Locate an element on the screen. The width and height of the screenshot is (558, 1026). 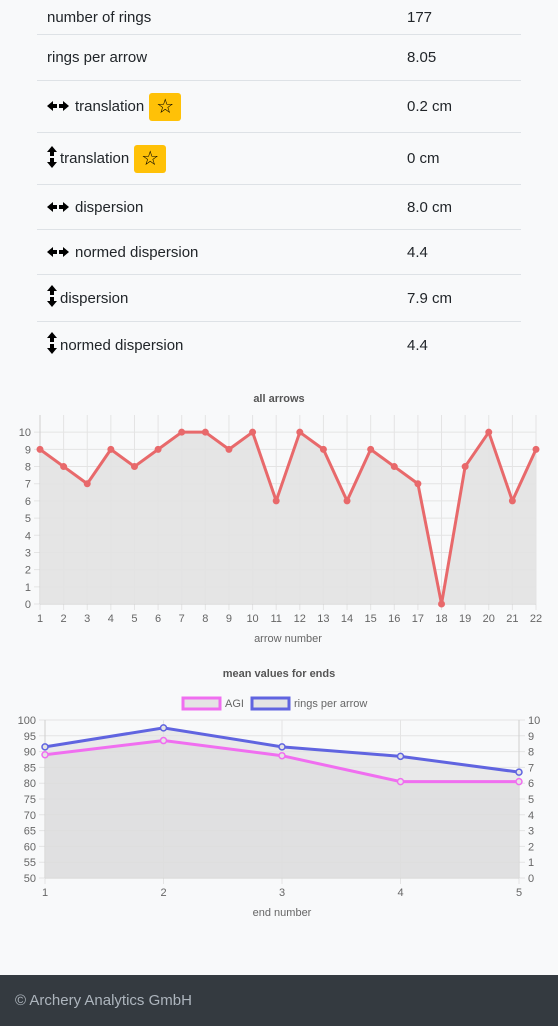
y-left-tick-label: 90 is located at coordinates (30, 753).